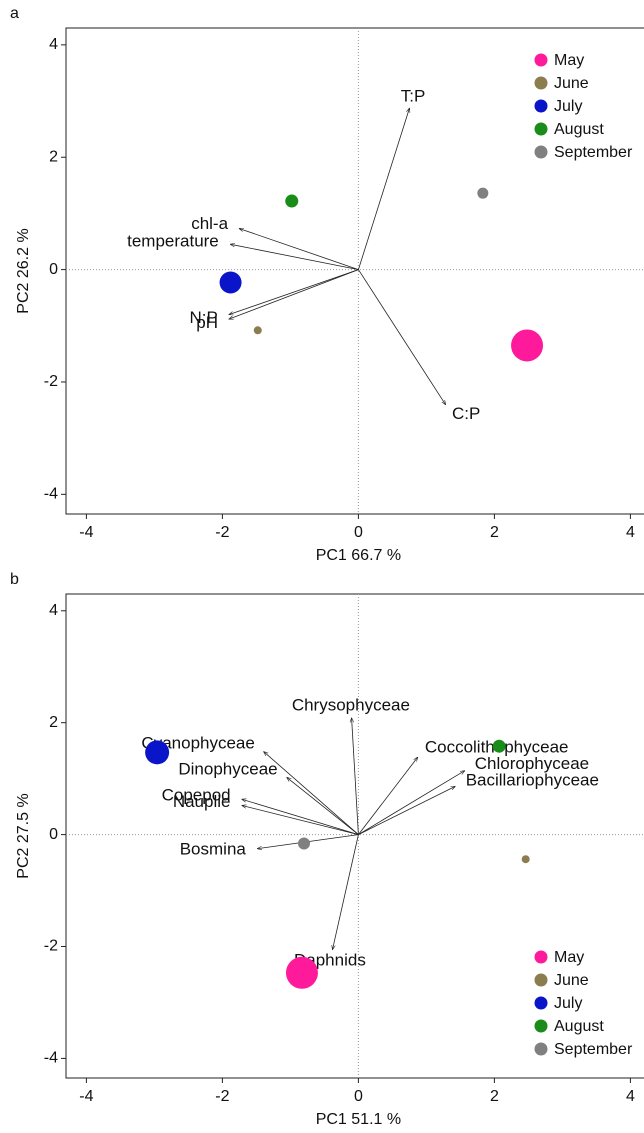 This screenshot has height=1133, width=644. What do you see at coordinates (227, 769) in the screenshot?
I see `loading-label: Dinophyceae` at bounding box center [227, 769].